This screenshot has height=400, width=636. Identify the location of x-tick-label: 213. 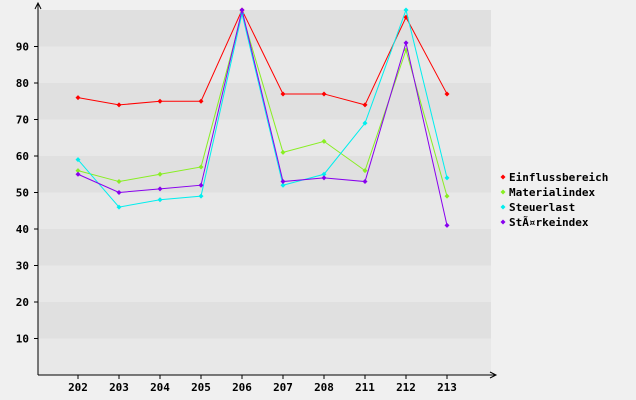
(447, 387).